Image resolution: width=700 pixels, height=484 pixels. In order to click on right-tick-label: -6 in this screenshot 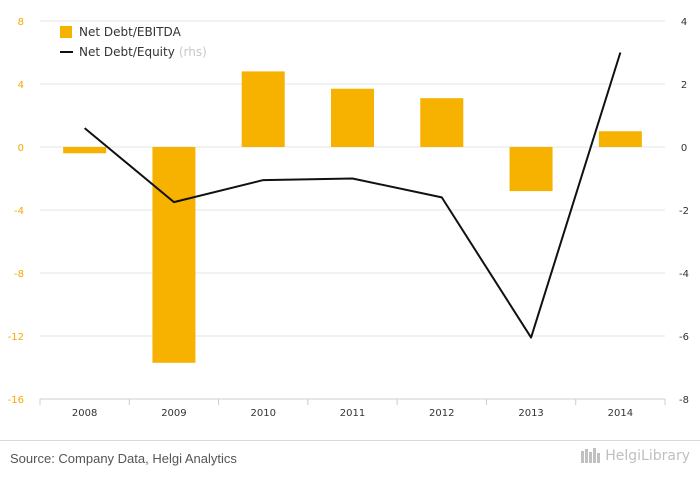, I will do `click(684, 337)`.